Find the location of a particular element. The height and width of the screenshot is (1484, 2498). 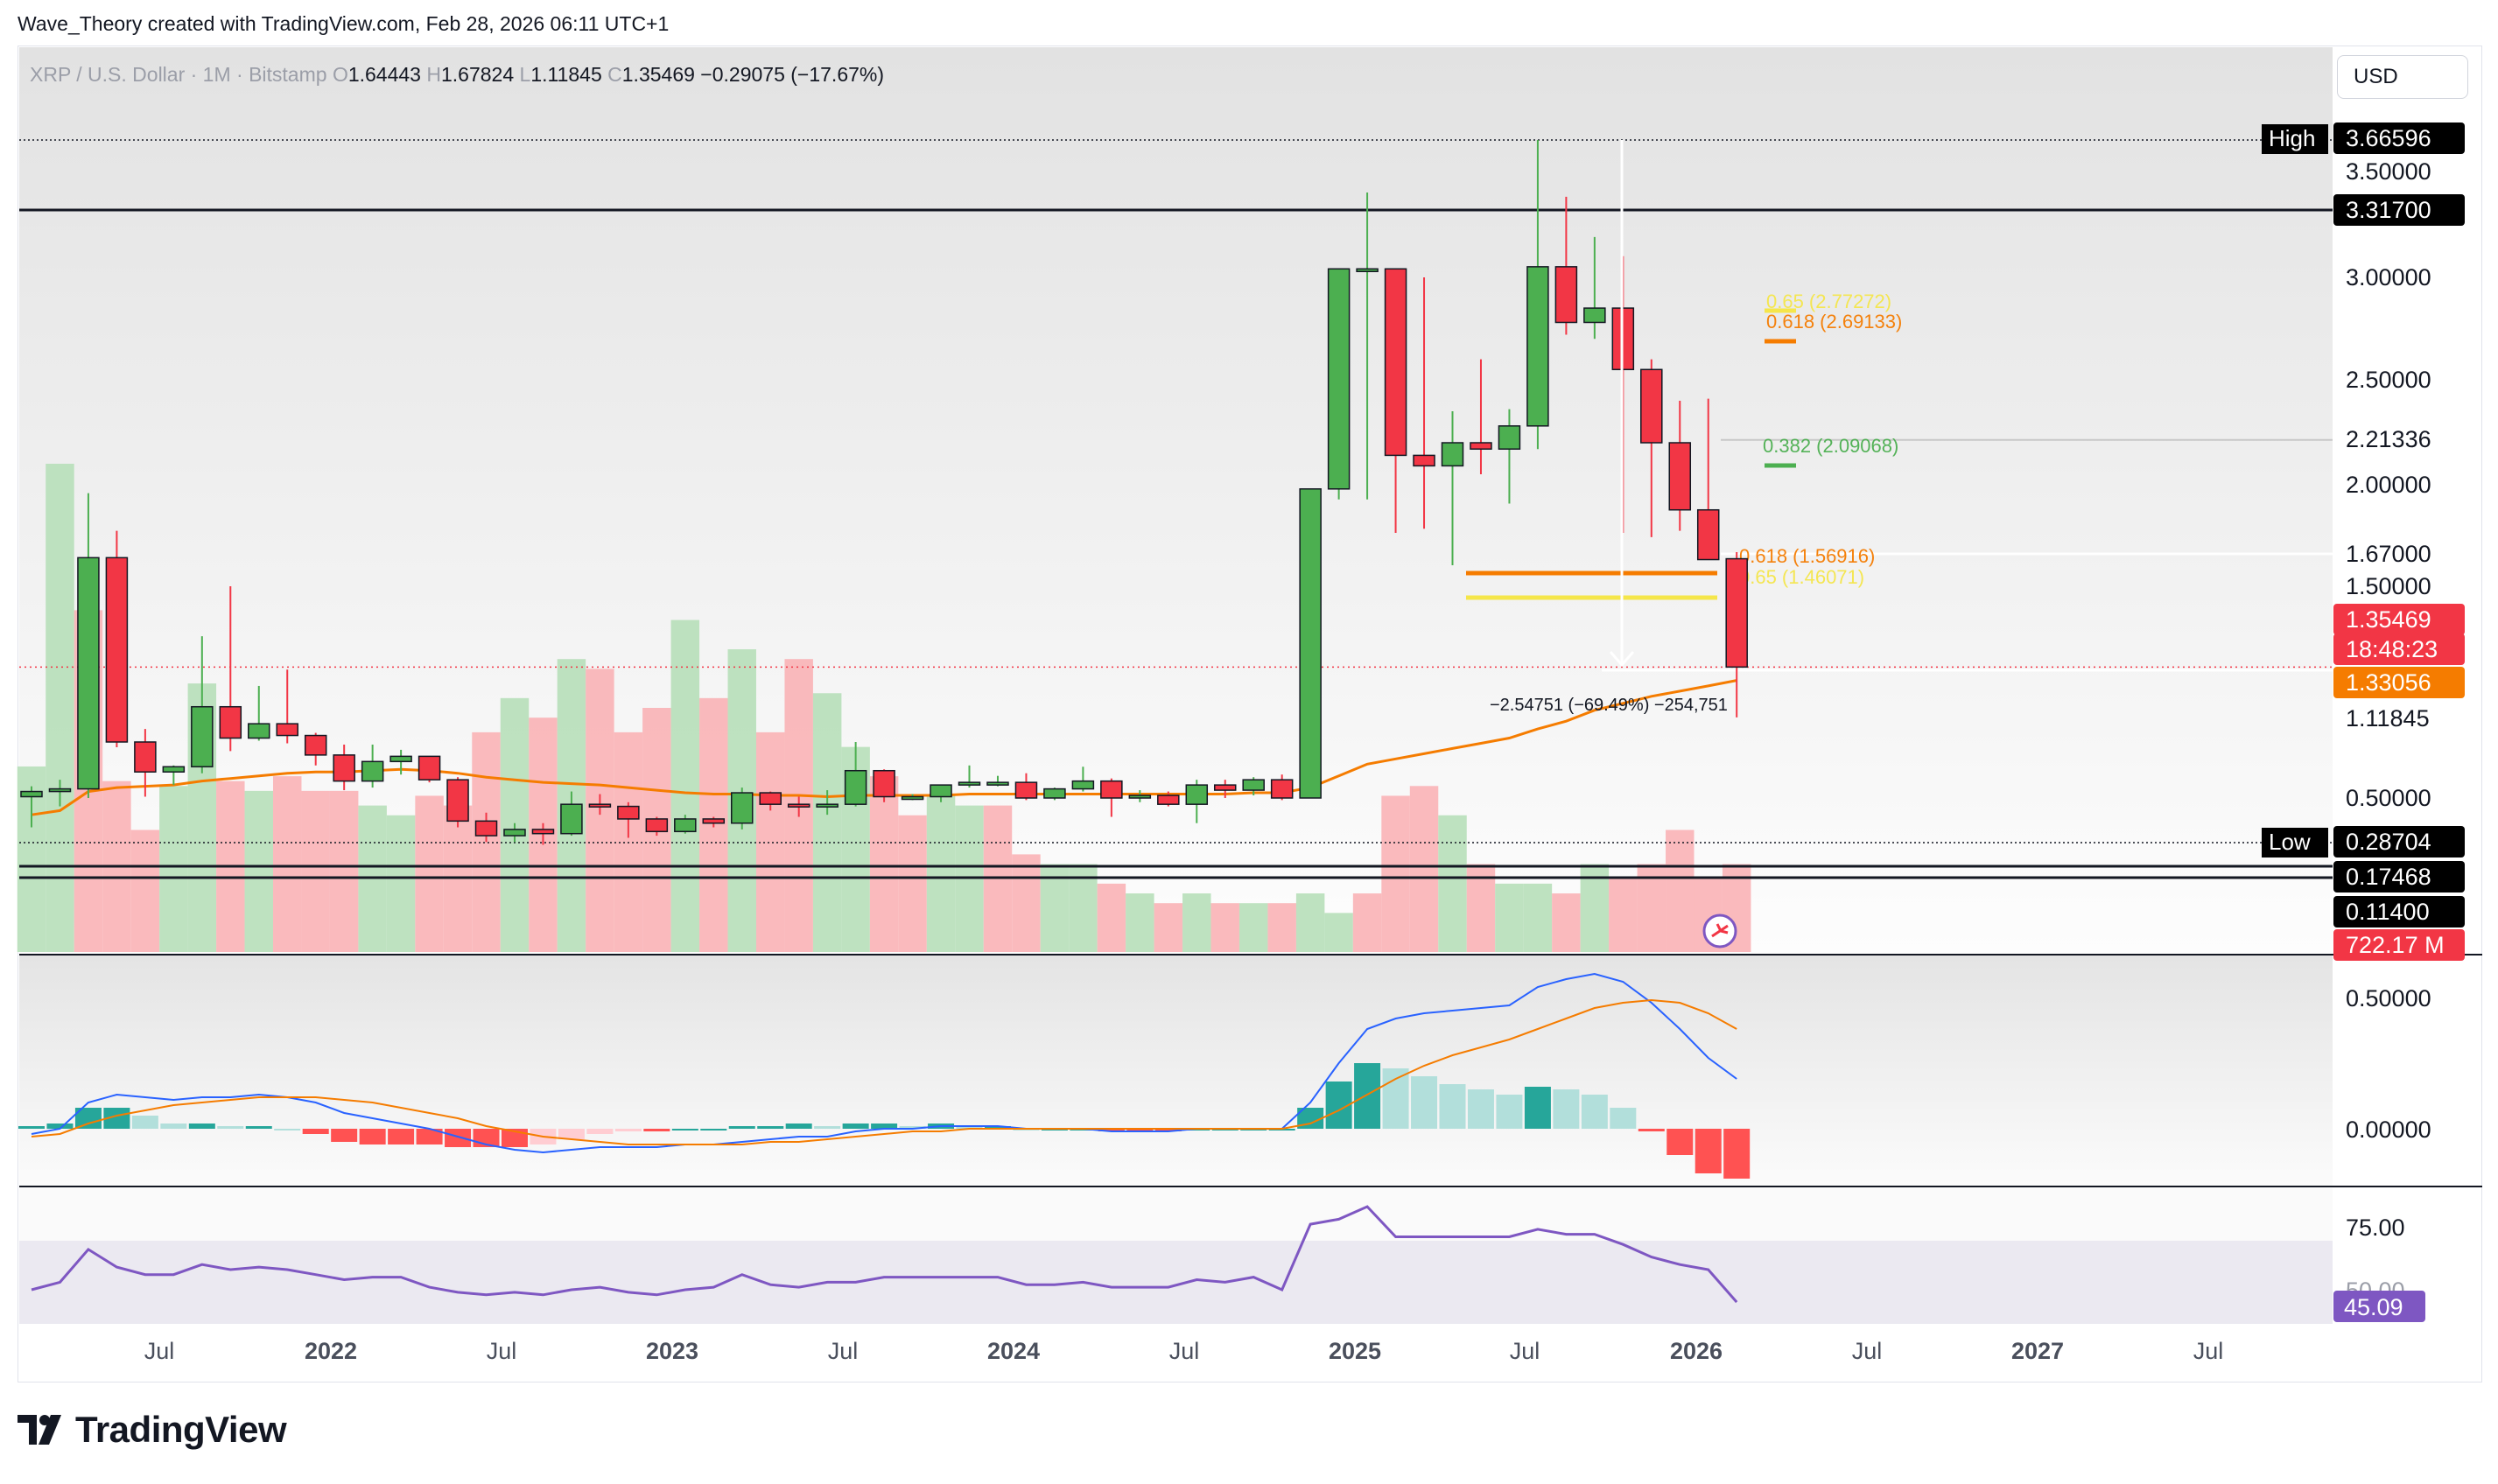

legend-symbol: XRP / U.S. Dollar · 1M · Bitstamp is located at coordinates (181, 74).